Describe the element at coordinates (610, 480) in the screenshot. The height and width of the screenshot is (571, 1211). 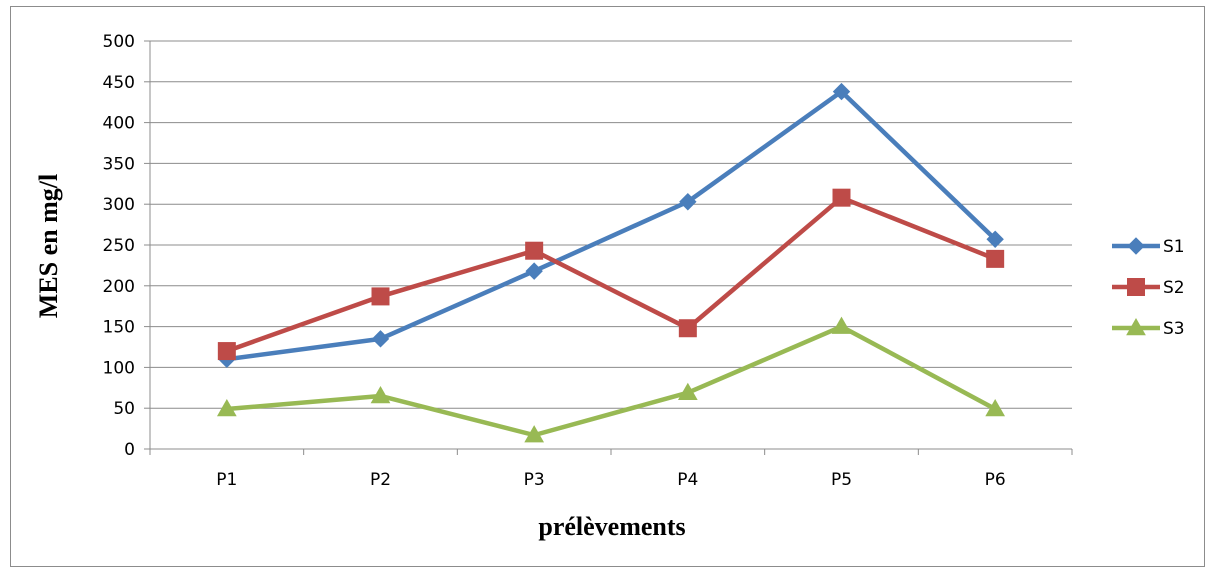
I see `x-tick-labels: P1 P2 P3 P4 P5 P6` at that location.